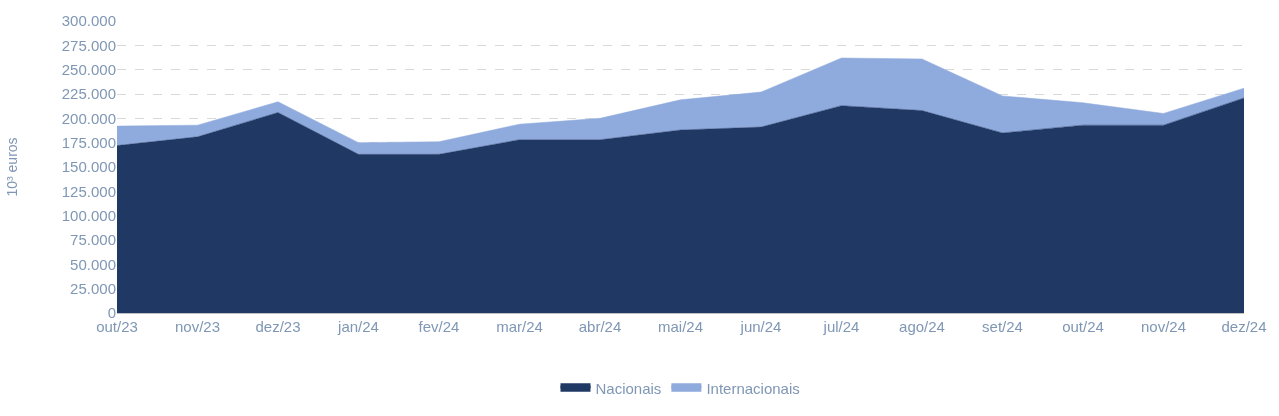 The height and width of the screenshot is (416, 1279). I want to click on x-tick-label: out/24, so click(1083, 326).